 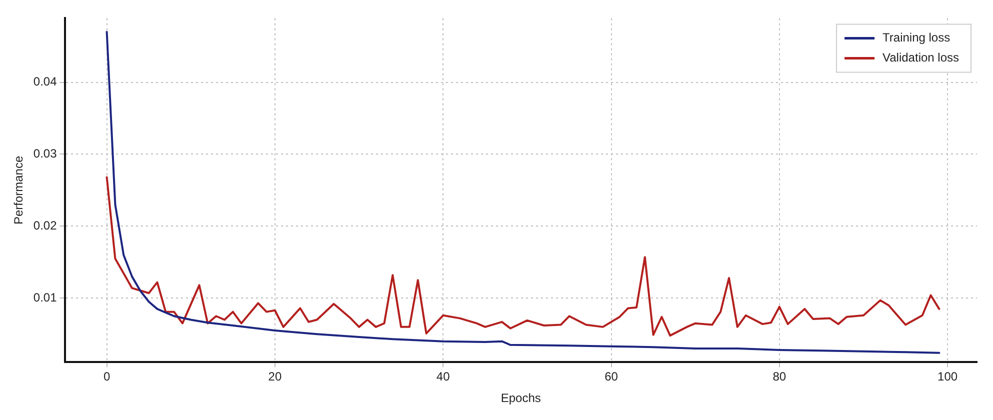 I want to click on x-tick-label: 20, so click(x=275, y=377).